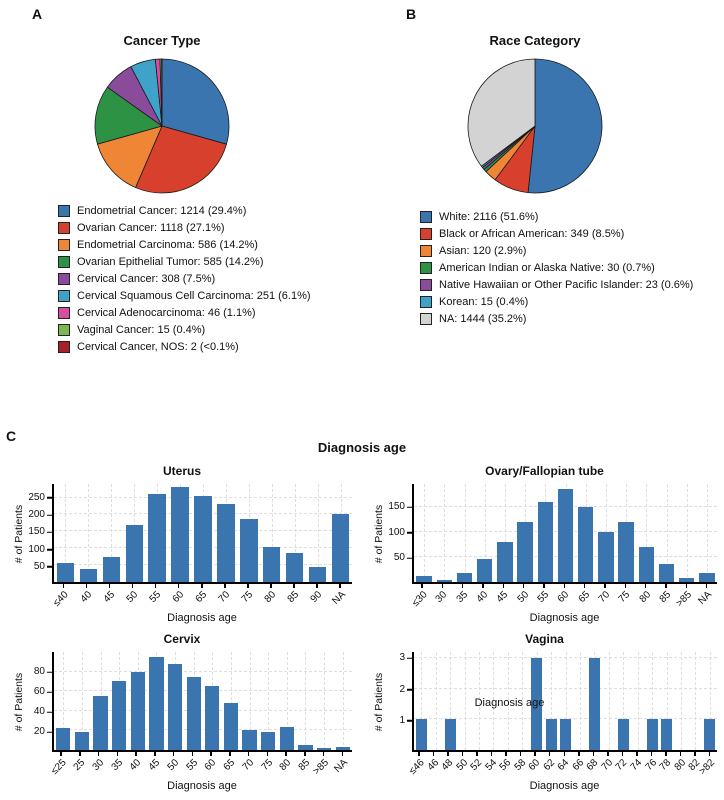 The width and height of the screenshot is (724, 800). I want to click on x-tick-label: 78, so click(665, 765).